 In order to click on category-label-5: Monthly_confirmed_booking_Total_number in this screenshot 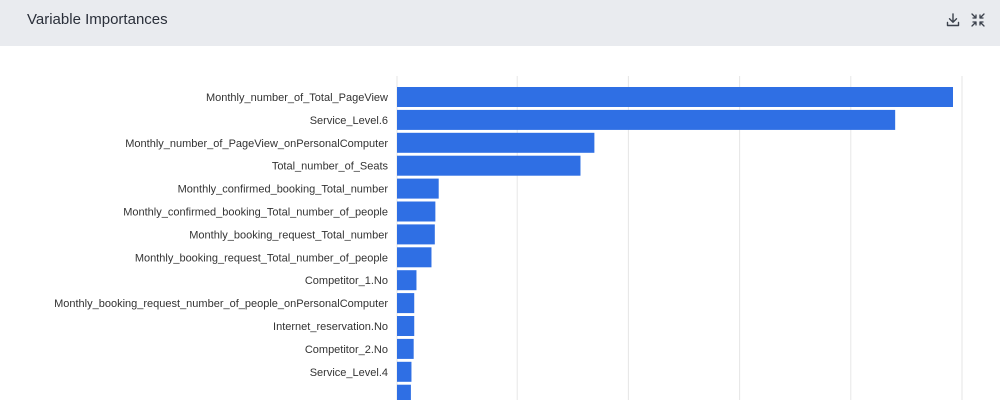, I will do `click(283, 190)`.